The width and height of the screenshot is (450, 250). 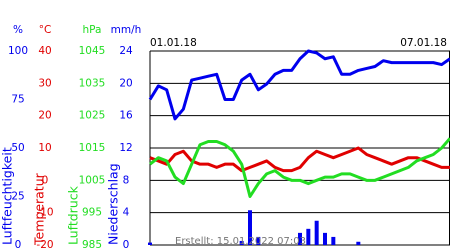 What do you see at coordinates (45, 30) in the screenshot?
I see `axis-unit: °C` at bounding box center [45, 30].